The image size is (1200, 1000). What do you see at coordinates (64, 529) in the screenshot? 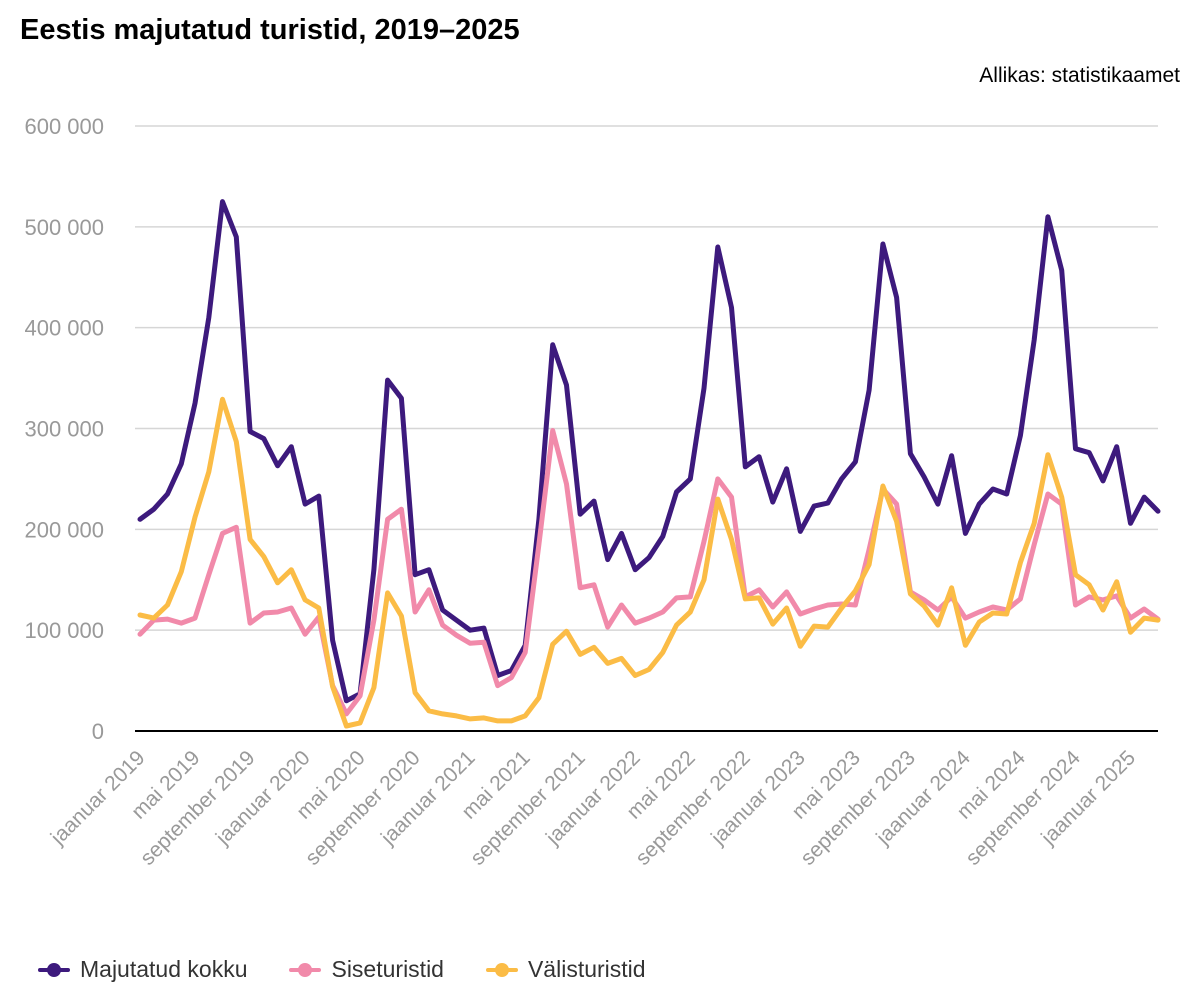
I see `y-tick-label: 200 000` at bounding box center [64, 529].